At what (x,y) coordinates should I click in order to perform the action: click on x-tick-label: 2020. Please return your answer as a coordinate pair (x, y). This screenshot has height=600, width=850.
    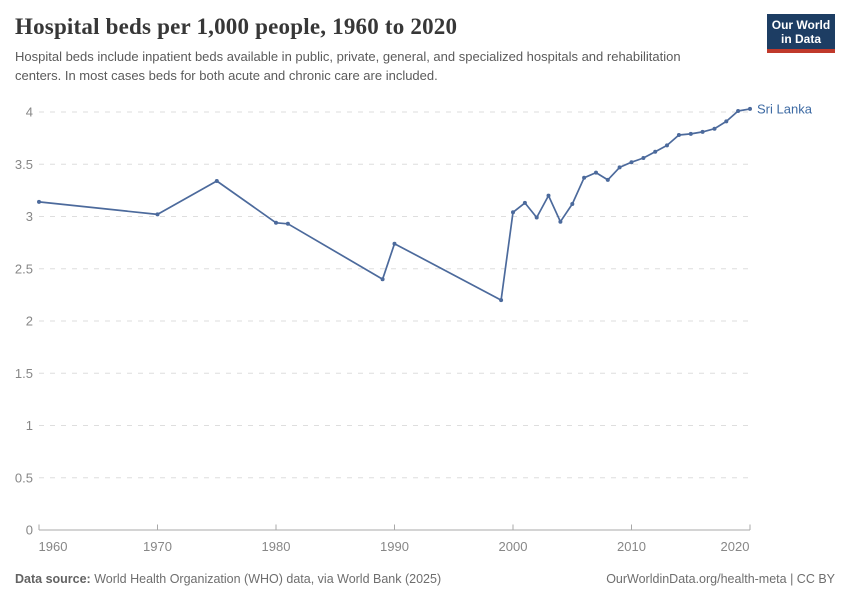
    Looking at the image, I should click on (735, 546).